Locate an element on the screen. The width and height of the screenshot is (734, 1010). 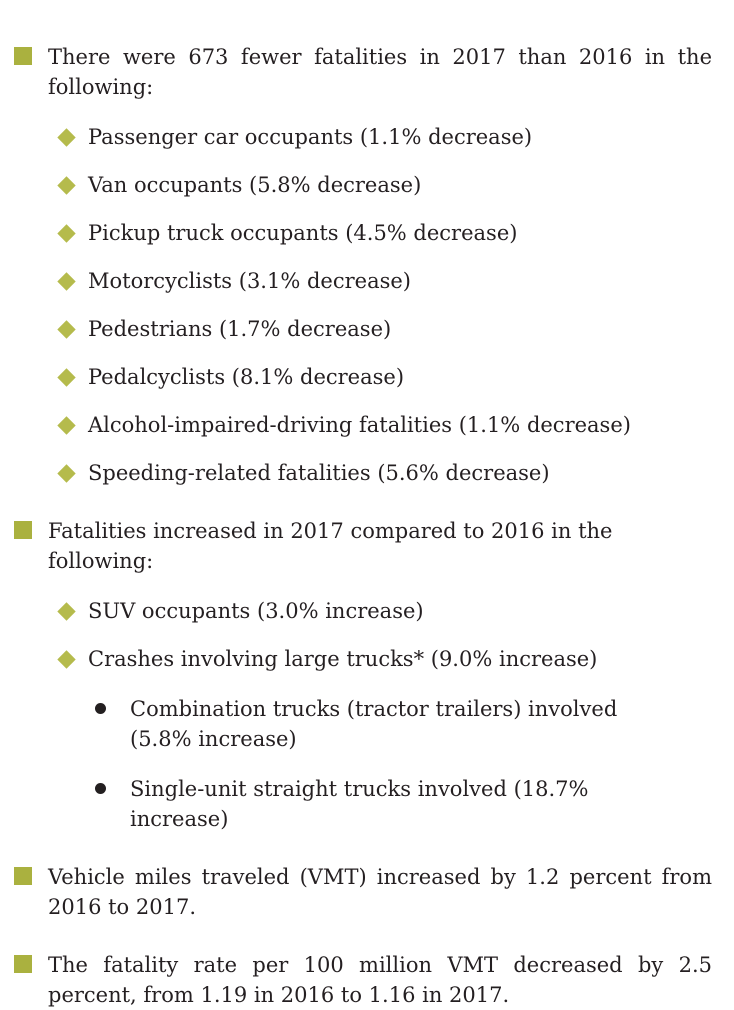
list-item: Passenger car occupants (1.1% decrease) is located at coordinates (363, 137).